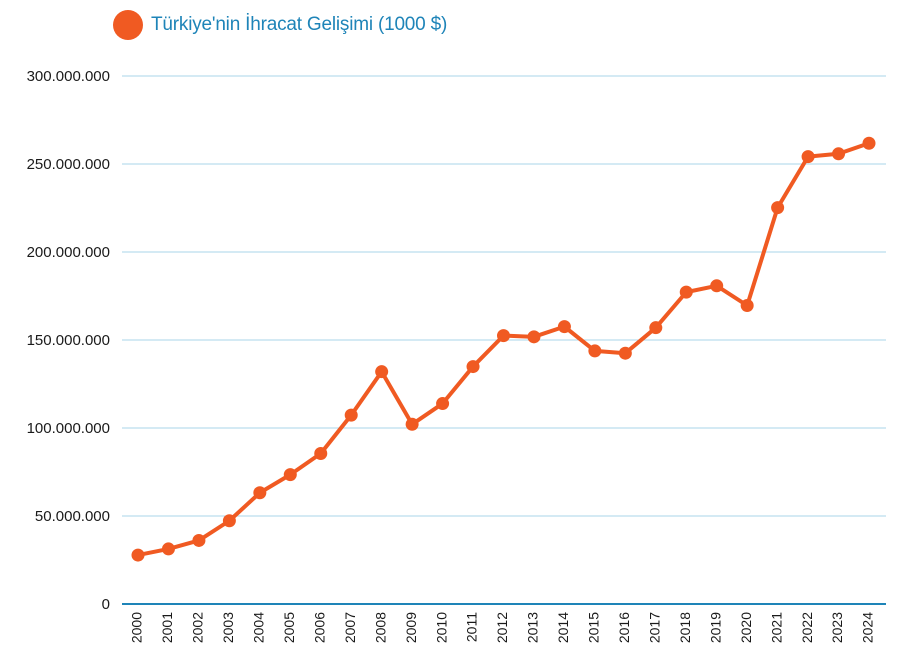 This screenshot has width=900, height=671. Describe the element at coordinates (228, 627) in the screenshot. I see `x-tick-label: 2003` at that location.